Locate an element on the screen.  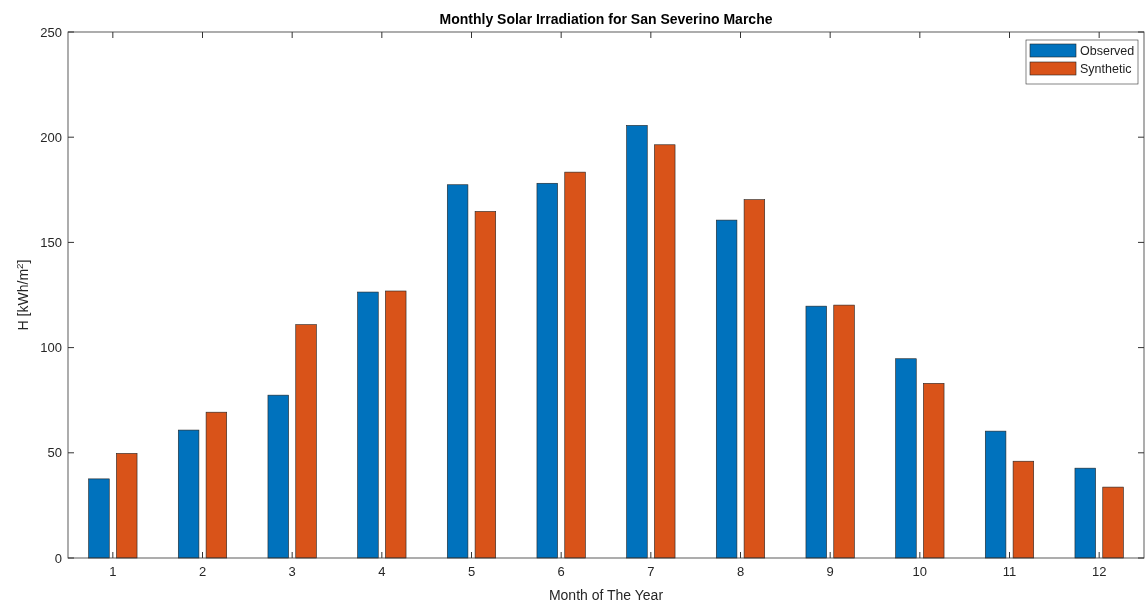
x-tick-label: 7 is located at coordinates (651, 571).